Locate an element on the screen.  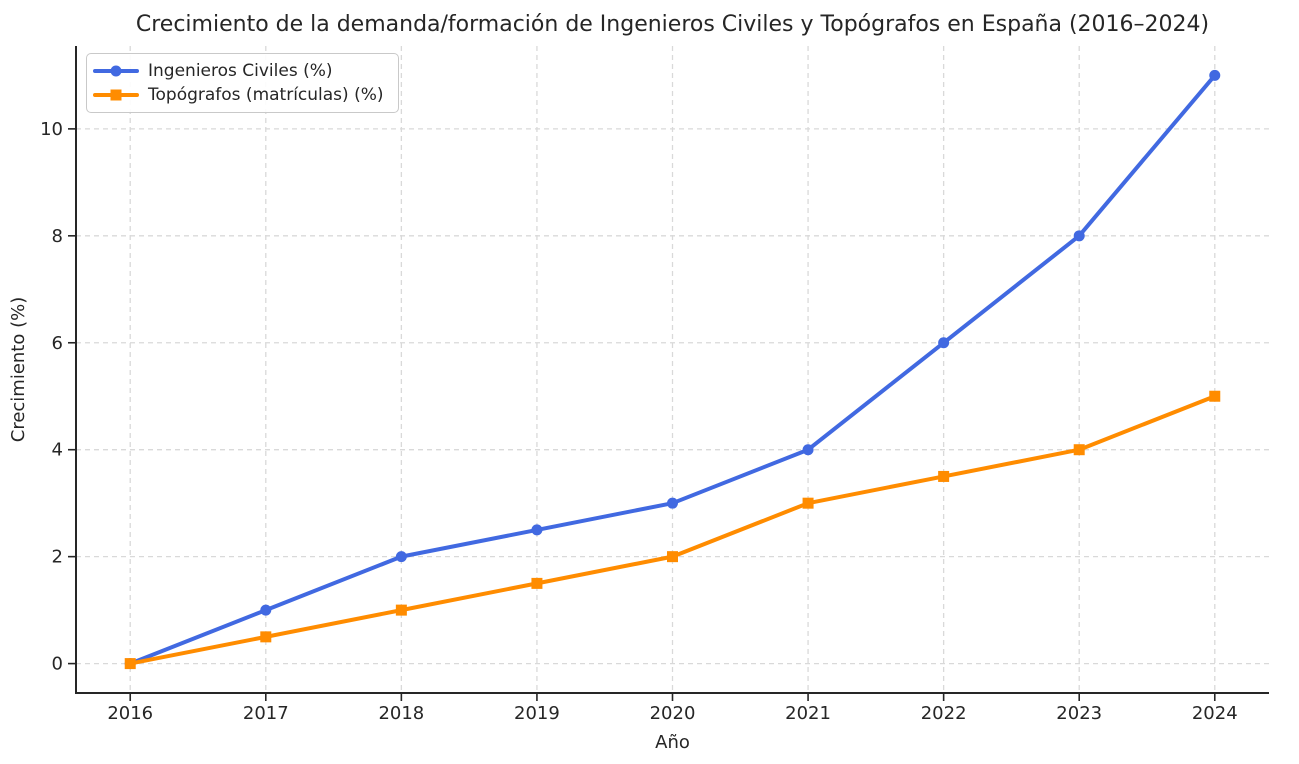
legend-item-ingenieros: Ingenieros Civiles (%) is located at coordinates (240, 71).